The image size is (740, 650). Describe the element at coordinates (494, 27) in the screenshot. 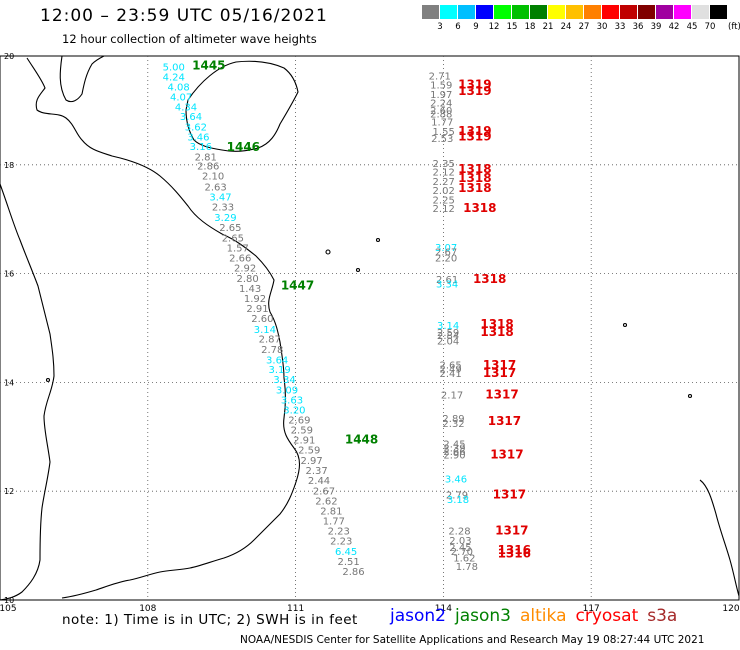

I see `legend-label: 12` at that location.